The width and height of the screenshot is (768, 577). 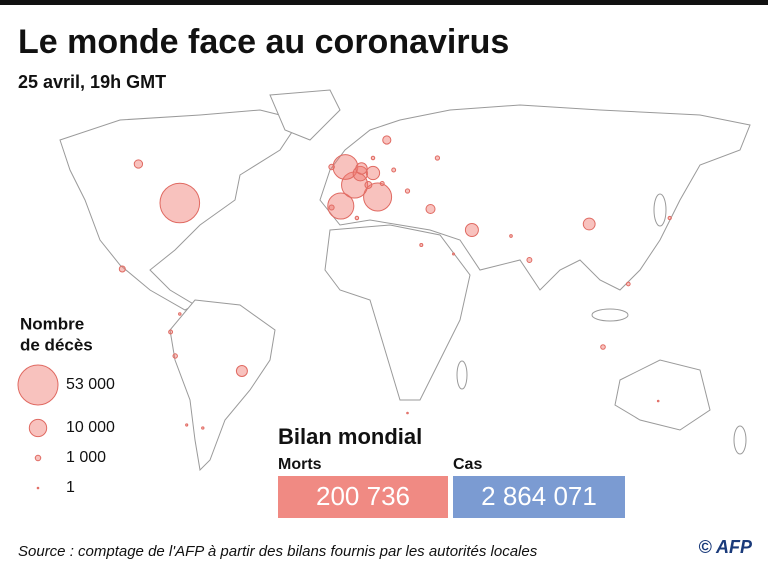 What do you see at coordinates (610, 315) in the screenshot?
I see `indonesia` at bounding box center [610, 315].